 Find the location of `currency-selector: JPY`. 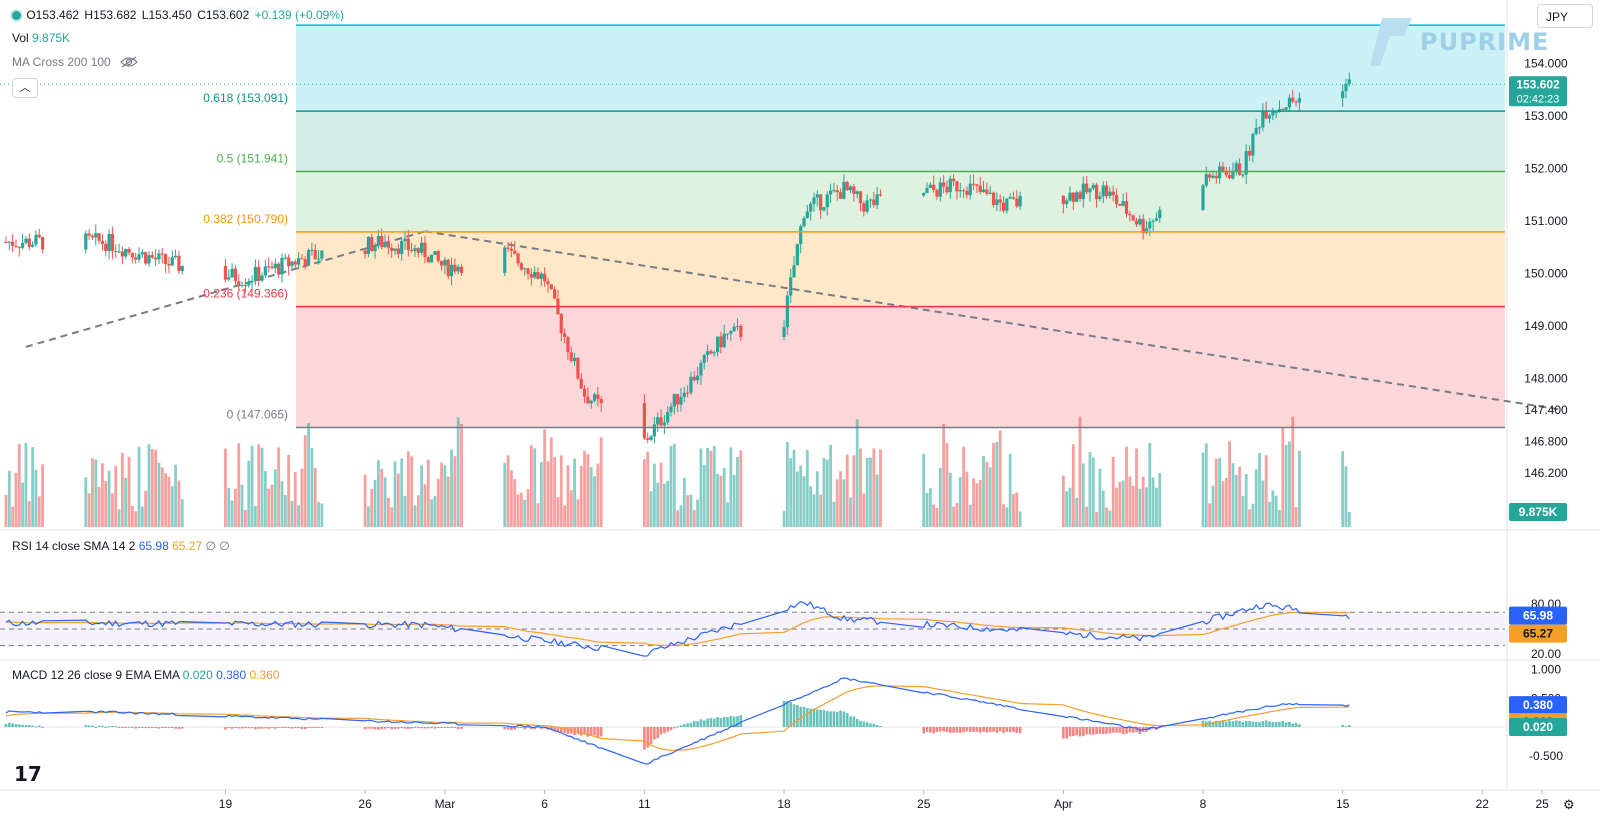

currency-selector: JPY is located at coordinates (1565, 16).